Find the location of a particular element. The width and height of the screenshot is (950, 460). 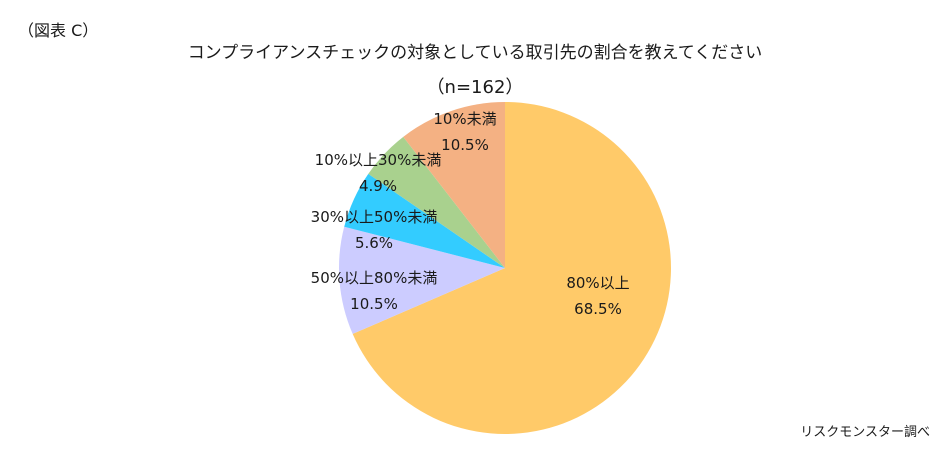

source-note: リスクモンスター調べ is located at coordinates (865, 432).